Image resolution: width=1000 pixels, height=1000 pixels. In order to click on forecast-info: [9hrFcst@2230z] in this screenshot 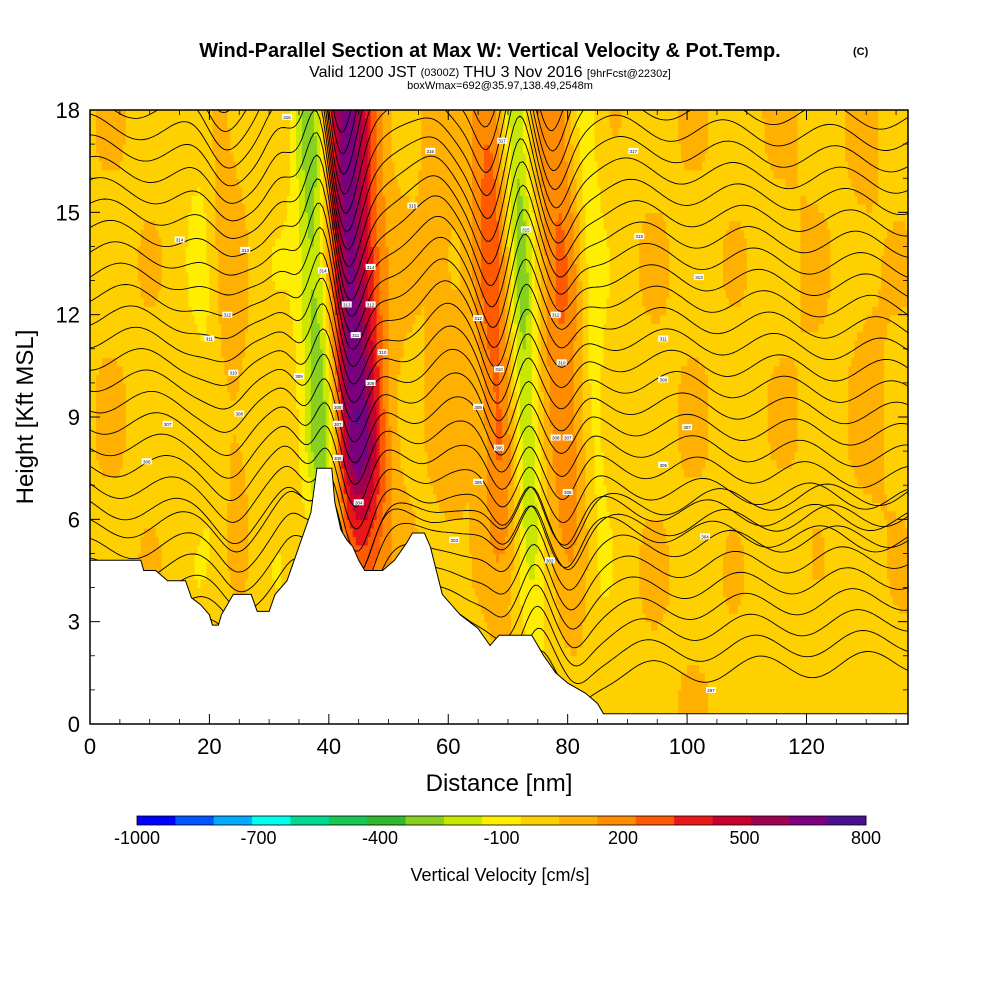, I will do `click(629, 74)`.